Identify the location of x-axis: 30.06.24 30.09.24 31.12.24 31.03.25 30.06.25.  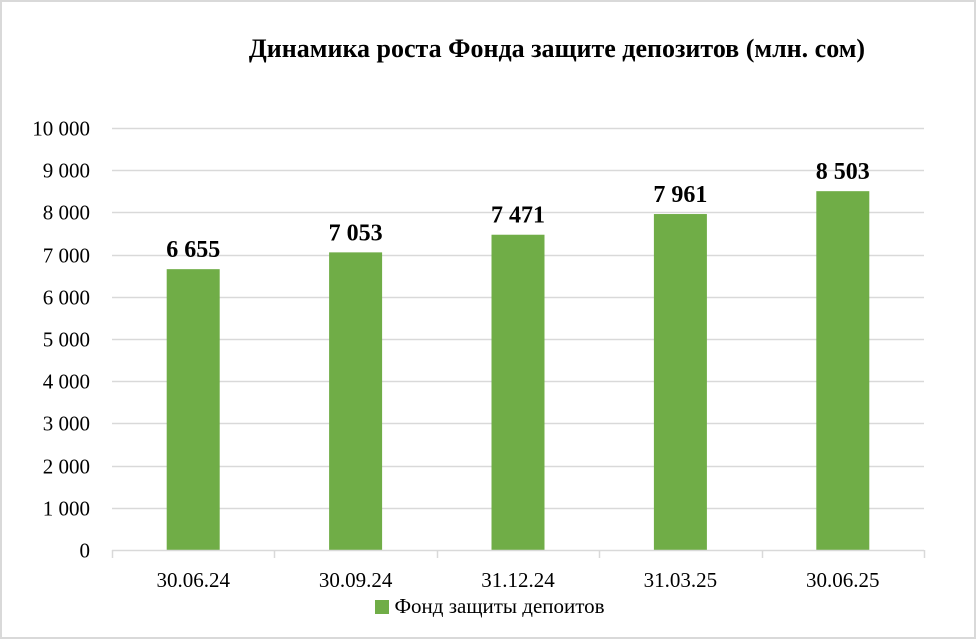
(518, 570).